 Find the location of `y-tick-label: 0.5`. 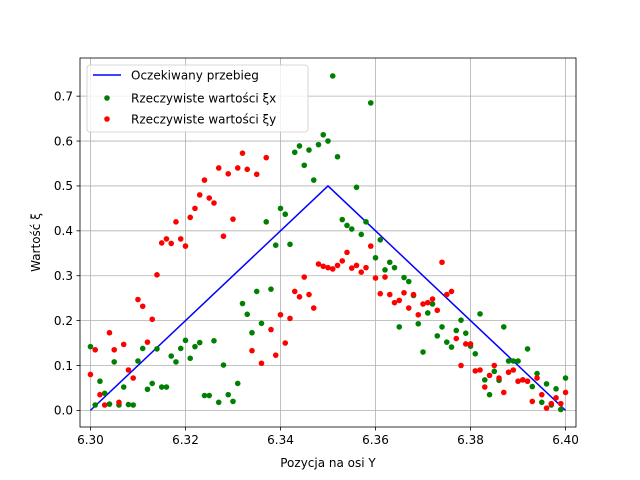

y-tick-label: 0.5 is located at coordinates (63, 186).